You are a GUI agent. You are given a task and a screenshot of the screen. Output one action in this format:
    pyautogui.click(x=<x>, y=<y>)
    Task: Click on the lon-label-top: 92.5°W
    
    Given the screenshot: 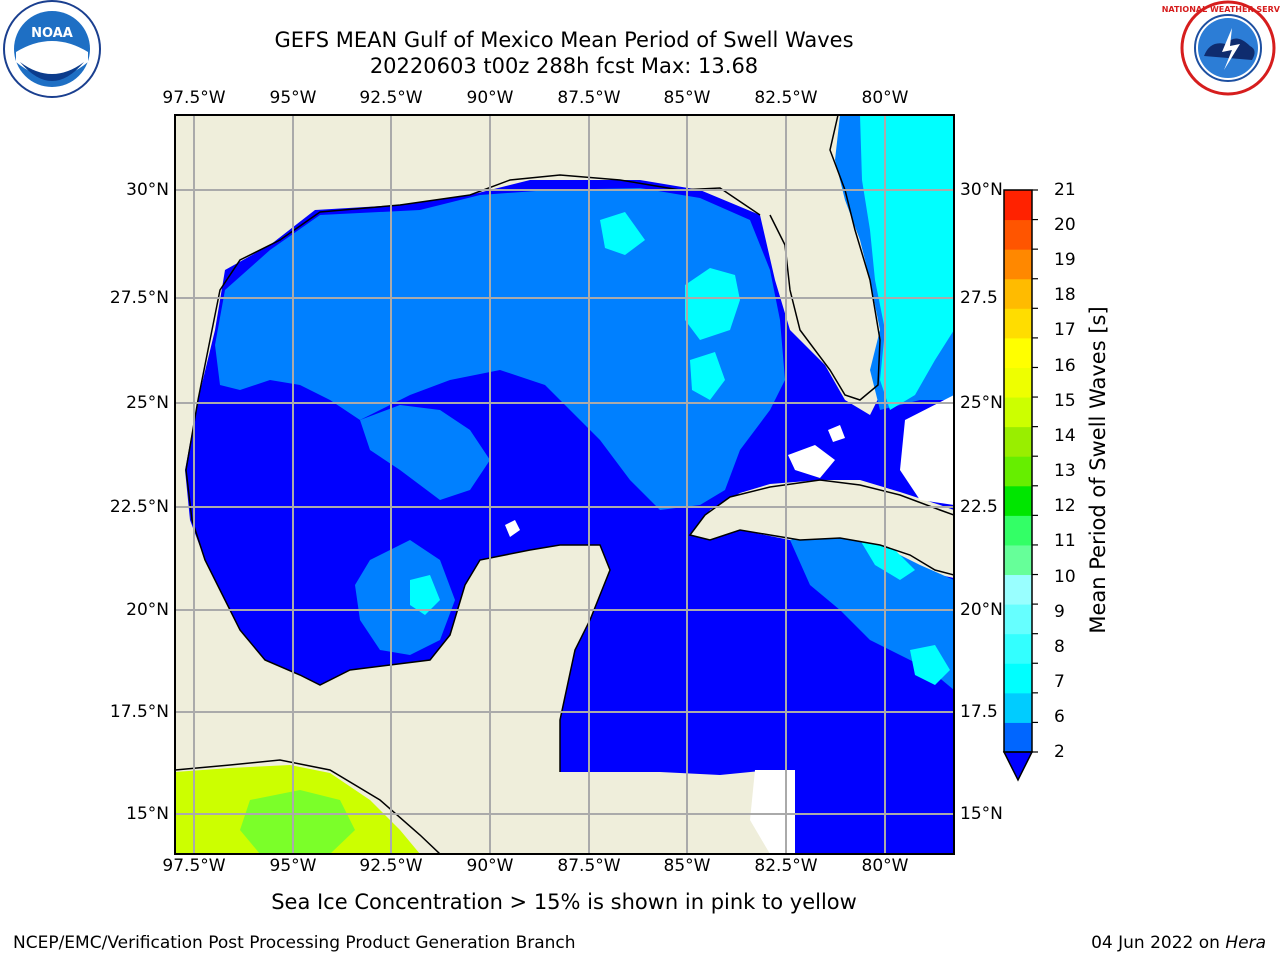 What is the action you would take?
    pyautogui.click(x=391, y=98)
    